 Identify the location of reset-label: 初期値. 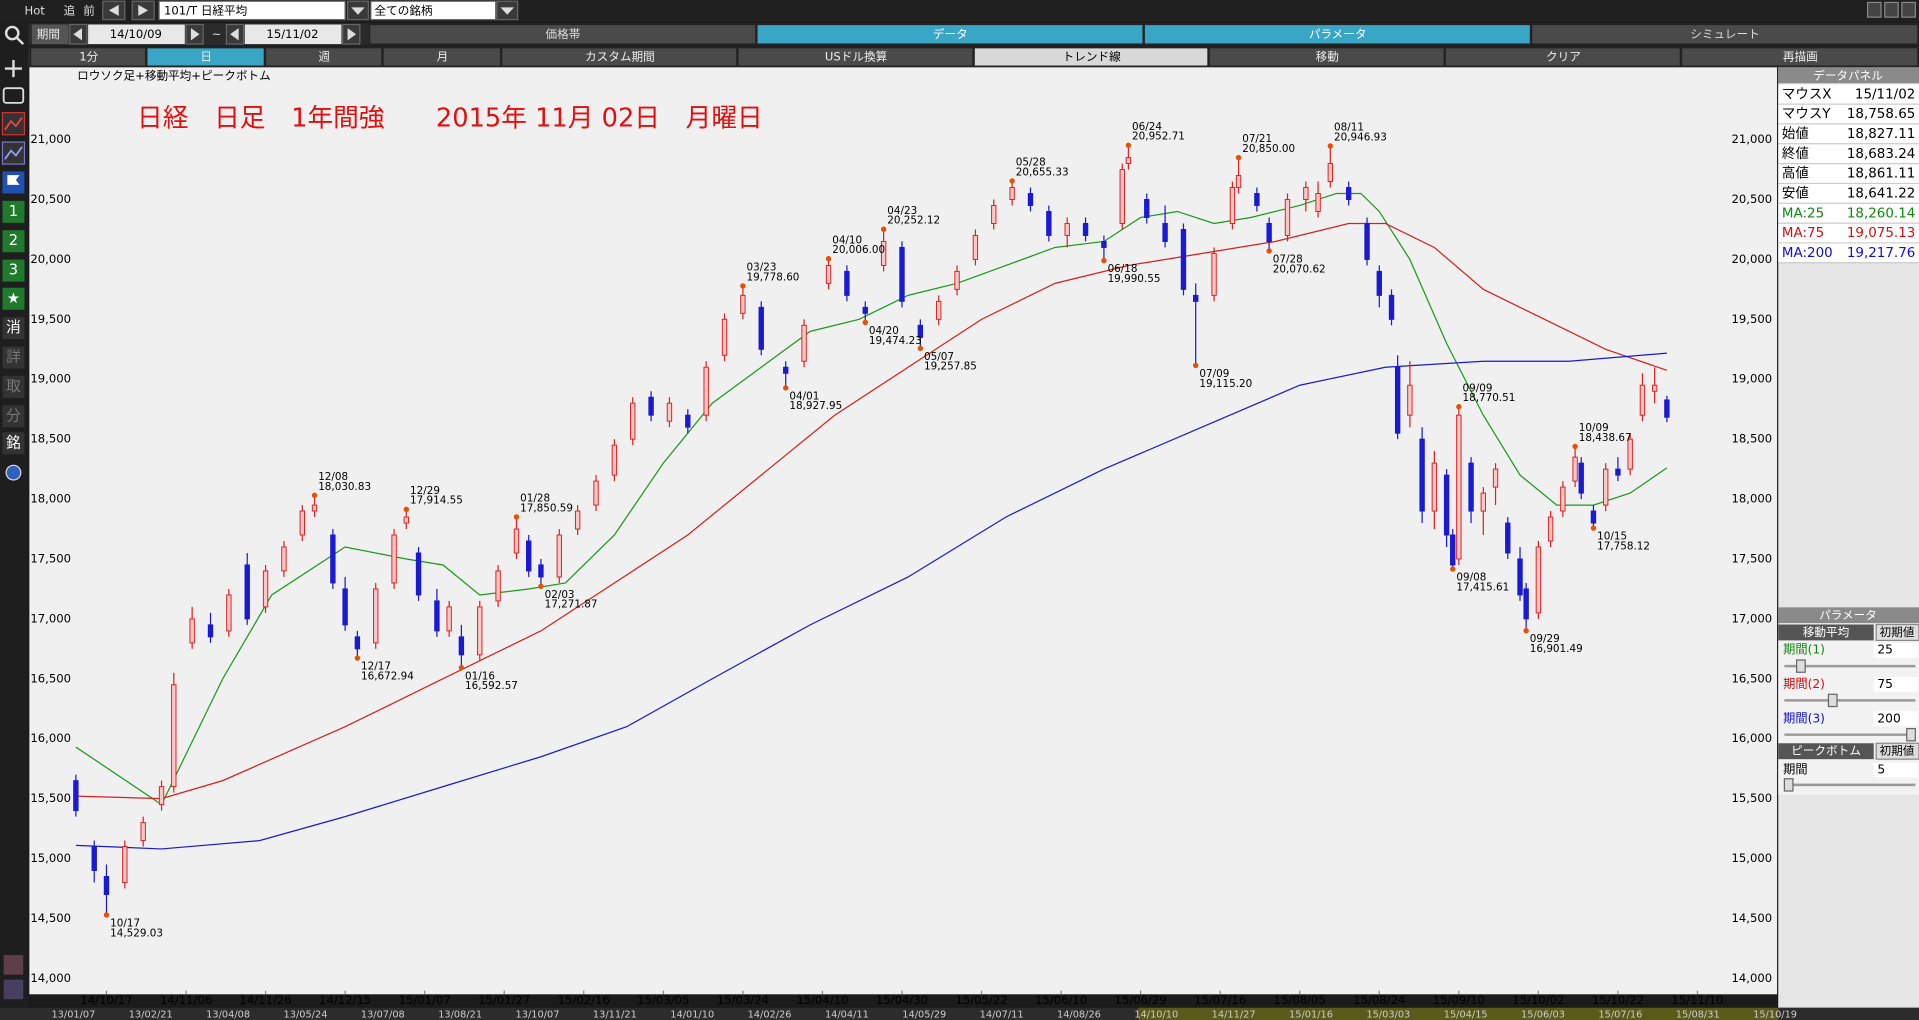
(1897, 632).